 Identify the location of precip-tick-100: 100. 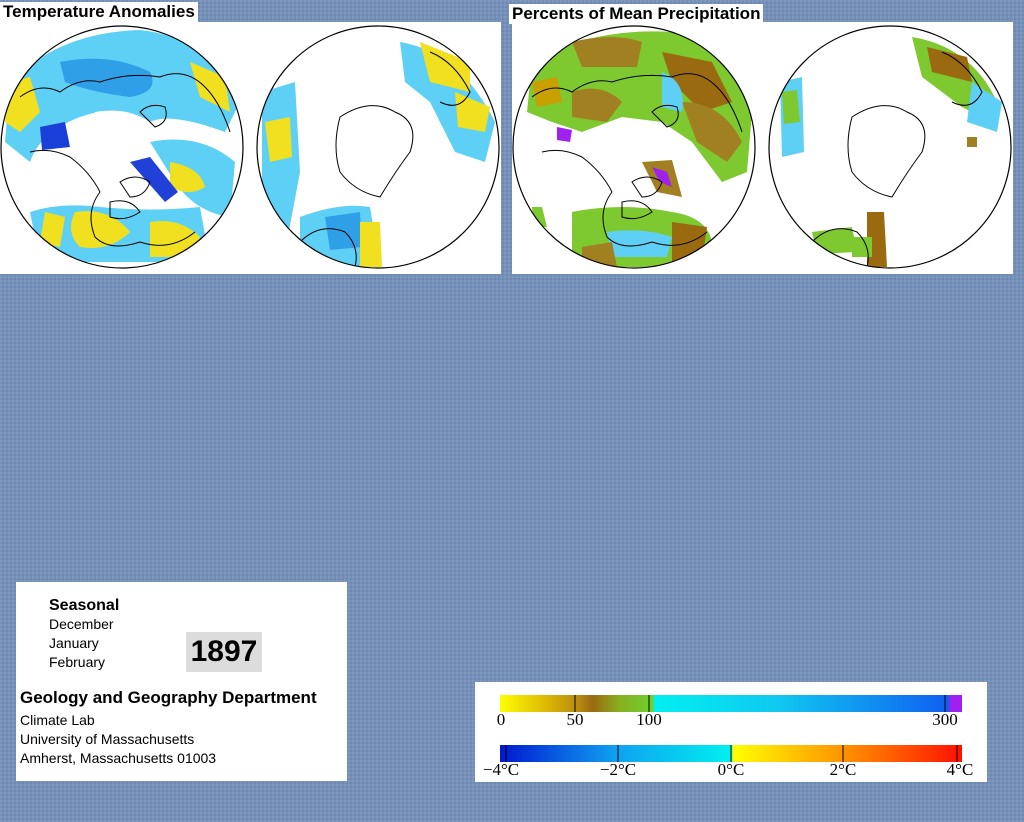
(649, 719).